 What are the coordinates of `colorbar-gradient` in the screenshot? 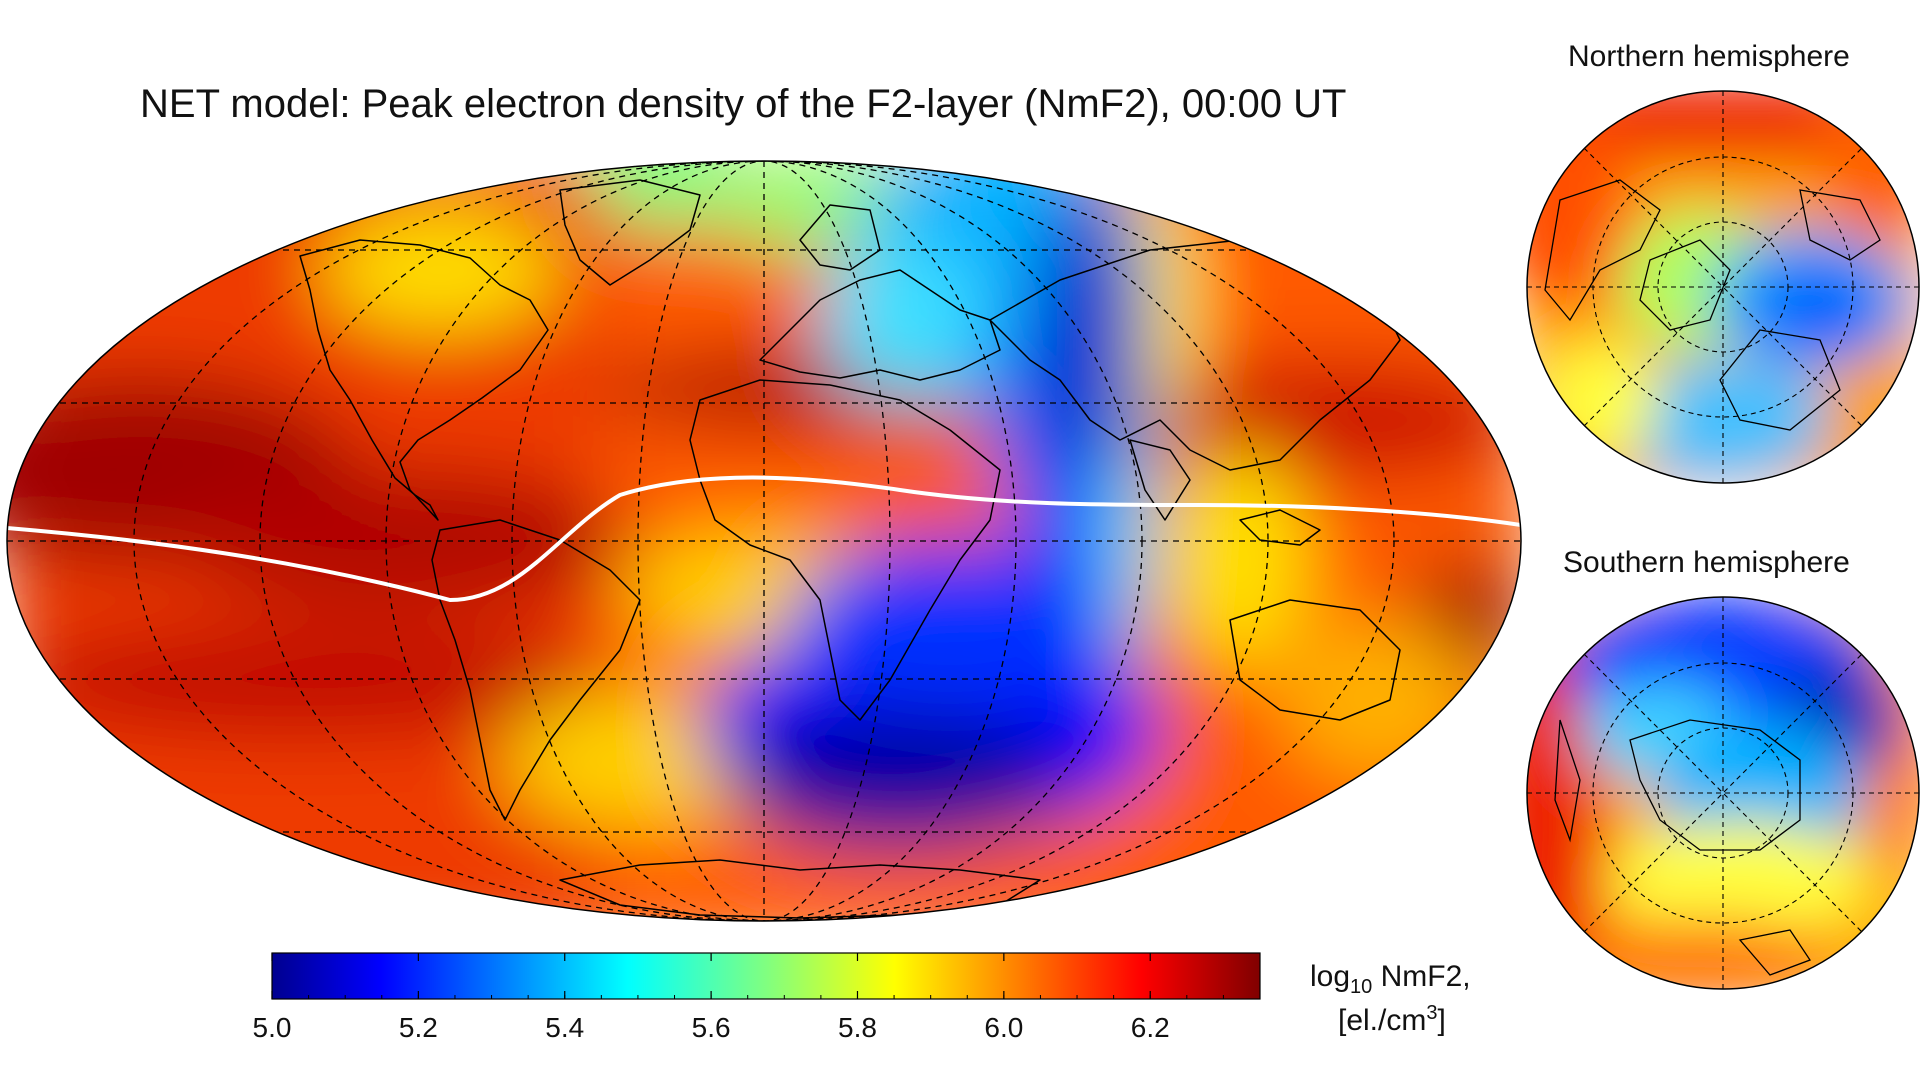 It's located at (766, 976).